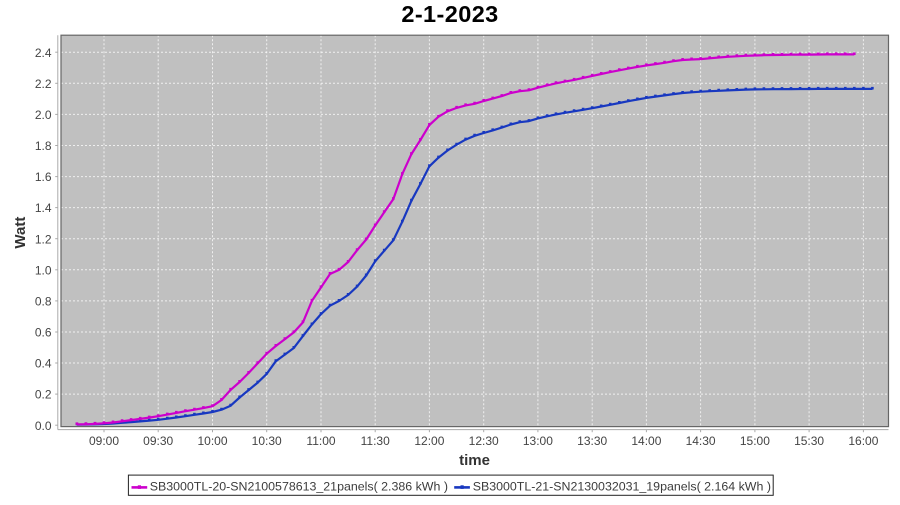 The width and height of the screenshot is (900, 505). What do you see at coordinates (701, 441) in the screenshot?
I see `svg-text: 14:30` at bounding box center [701, 441].